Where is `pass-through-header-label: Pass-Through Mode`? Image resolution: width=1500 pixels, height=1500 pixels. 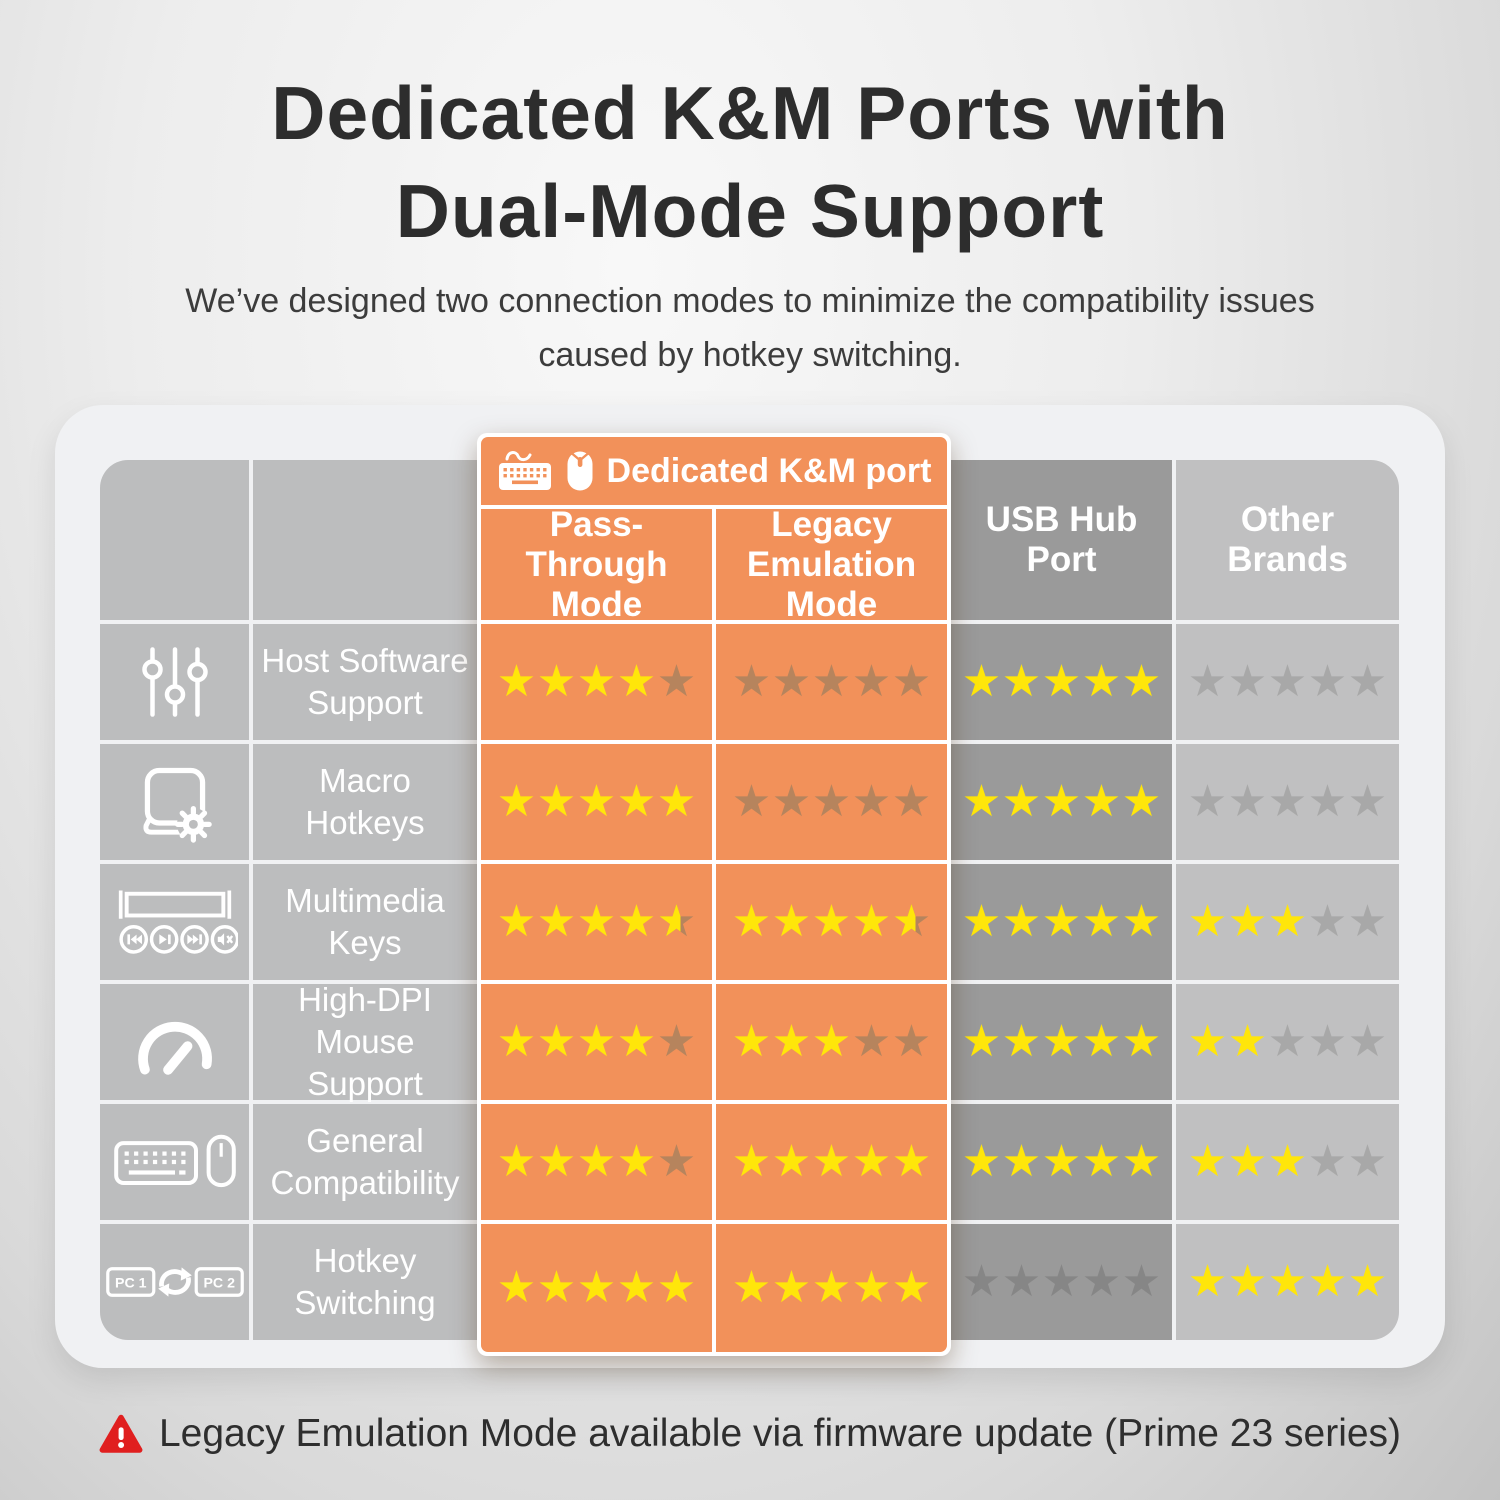
pass-through-header-label: Pass-Through Mode is located at coordinates (596, 564).